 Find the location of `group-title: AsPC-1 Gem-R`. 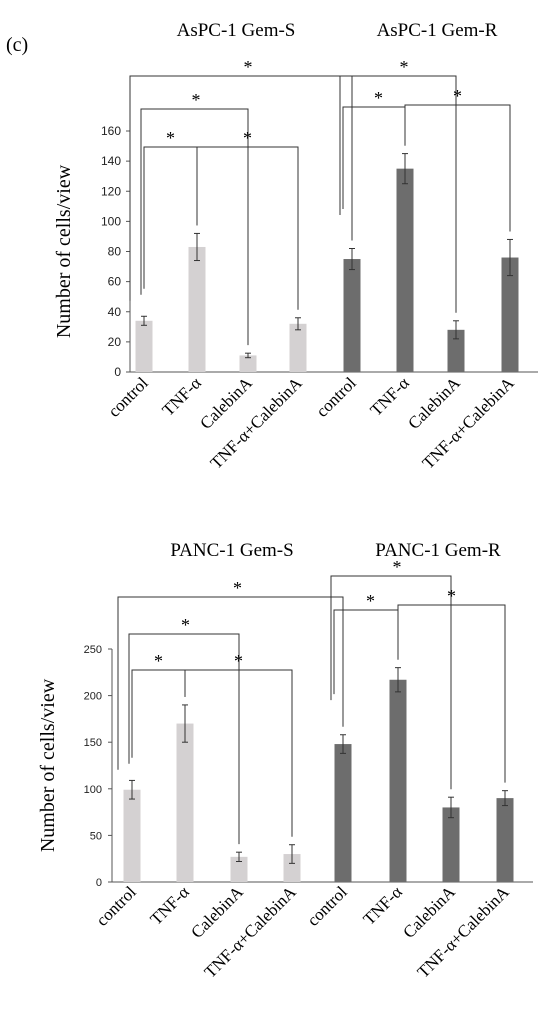

group-title: AsPC-1 Gem-R is located at coordinates (437, 30).